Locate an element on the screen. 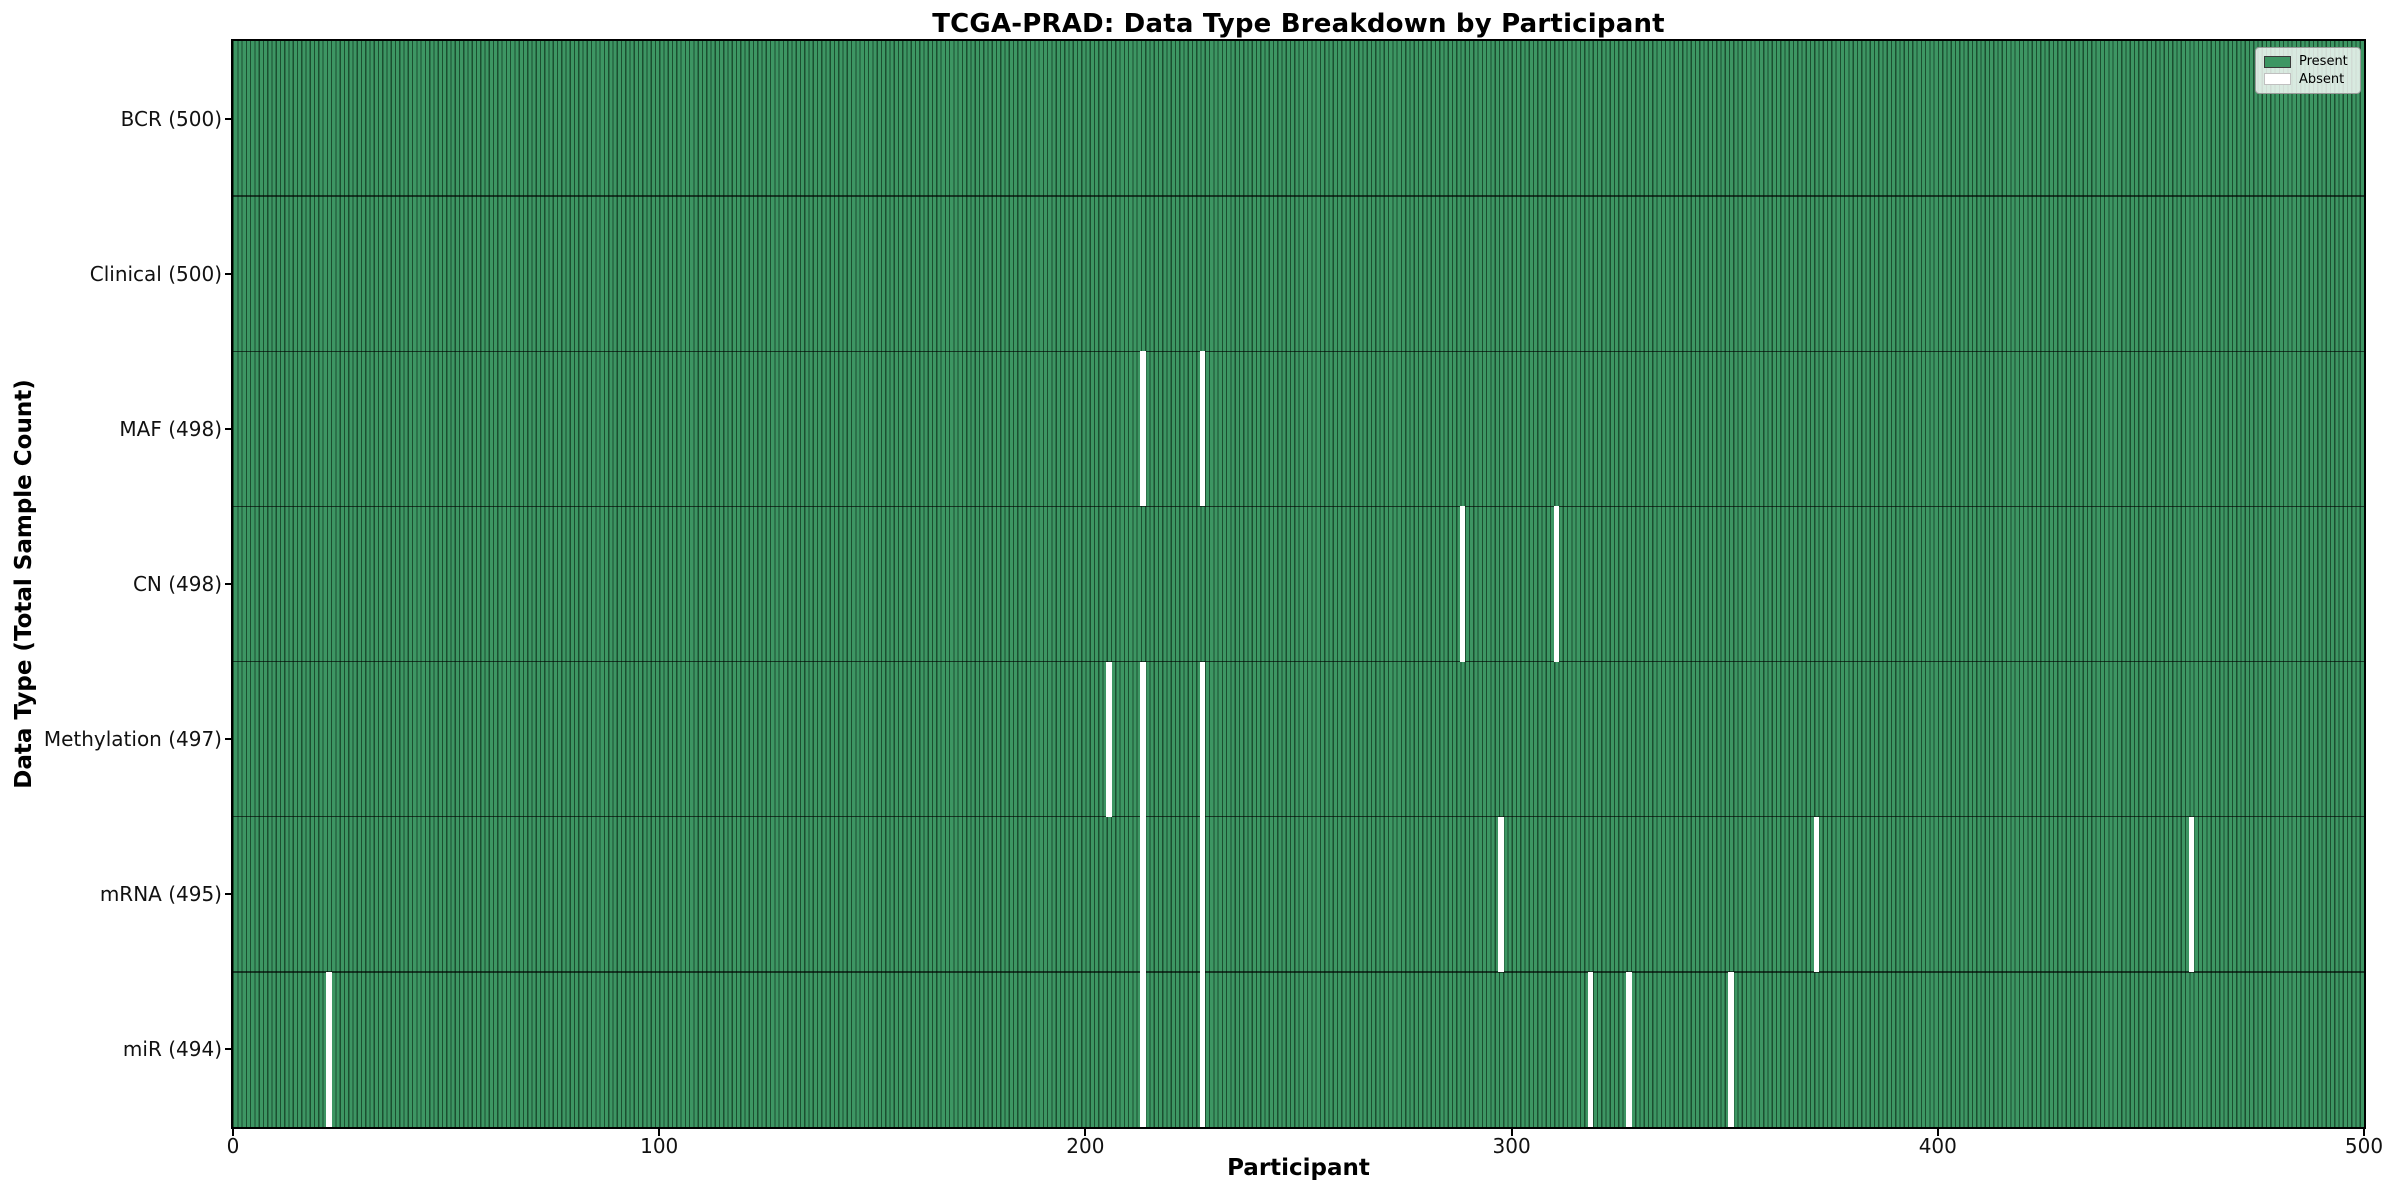 The height and width of the screenshot is (1200, 2400). y-tick-label: CN (498) is located at coordinates (177, 584).